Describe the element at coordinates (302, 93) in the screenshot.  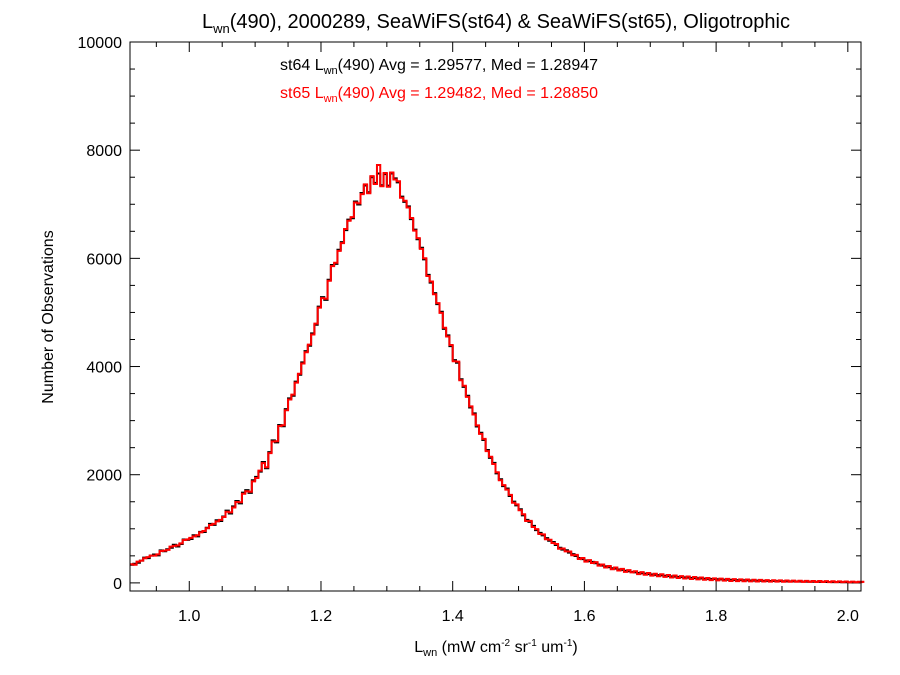
I see `annotation-st65-prefix: st65 L` at that location.